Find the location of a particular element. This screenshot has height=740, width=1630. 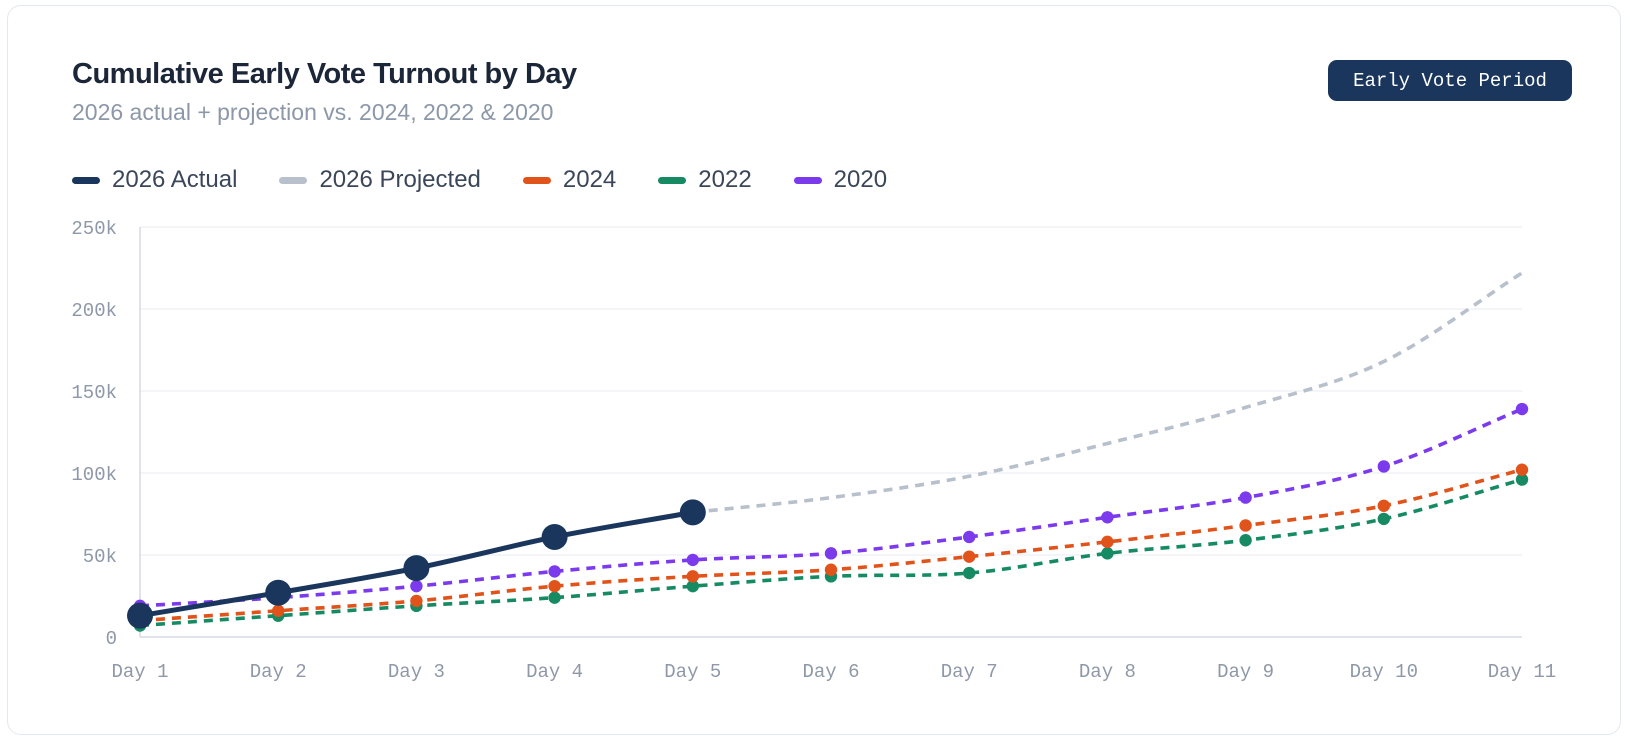

legend-item-2020: 2020 is located at coordinates (840, 180).